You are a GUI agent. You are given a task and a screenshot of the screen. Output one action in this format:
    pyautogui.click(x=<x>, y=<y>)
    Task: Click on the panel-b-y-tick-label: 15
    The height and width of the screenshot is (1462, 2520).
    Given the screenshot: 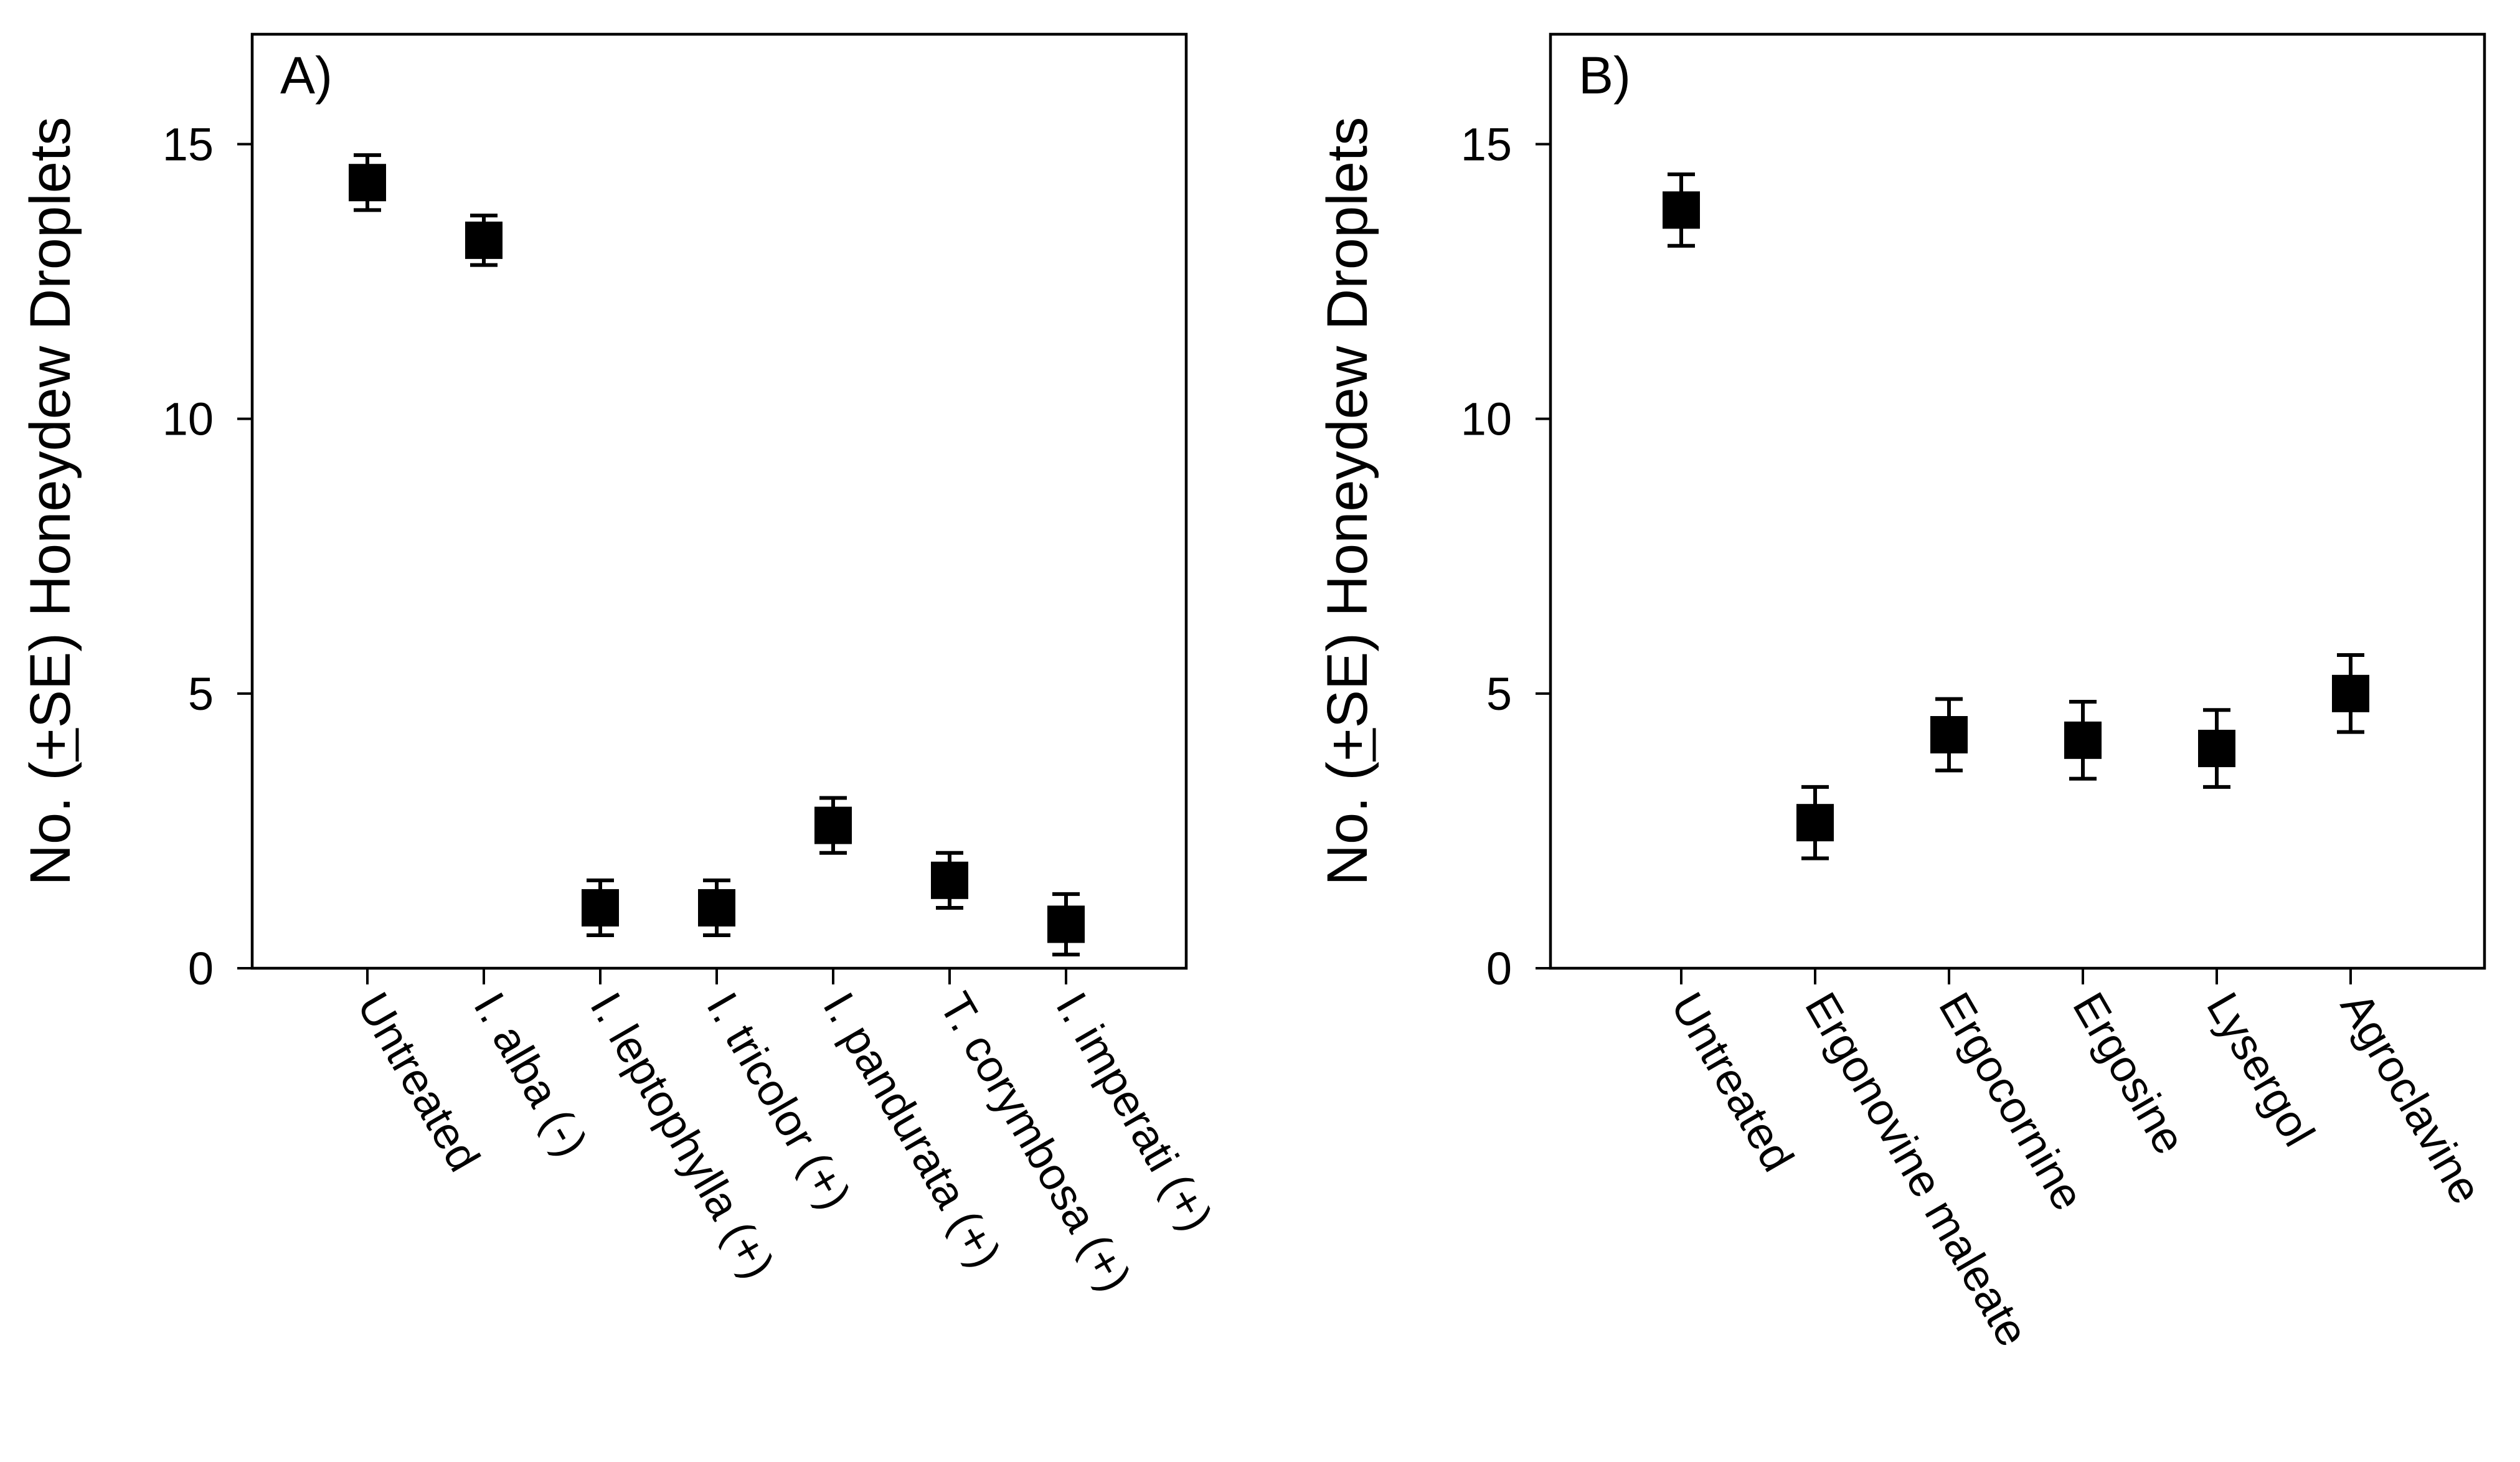 What is the action you would take?
    pyautogui.click(x=1486, y=144)
    